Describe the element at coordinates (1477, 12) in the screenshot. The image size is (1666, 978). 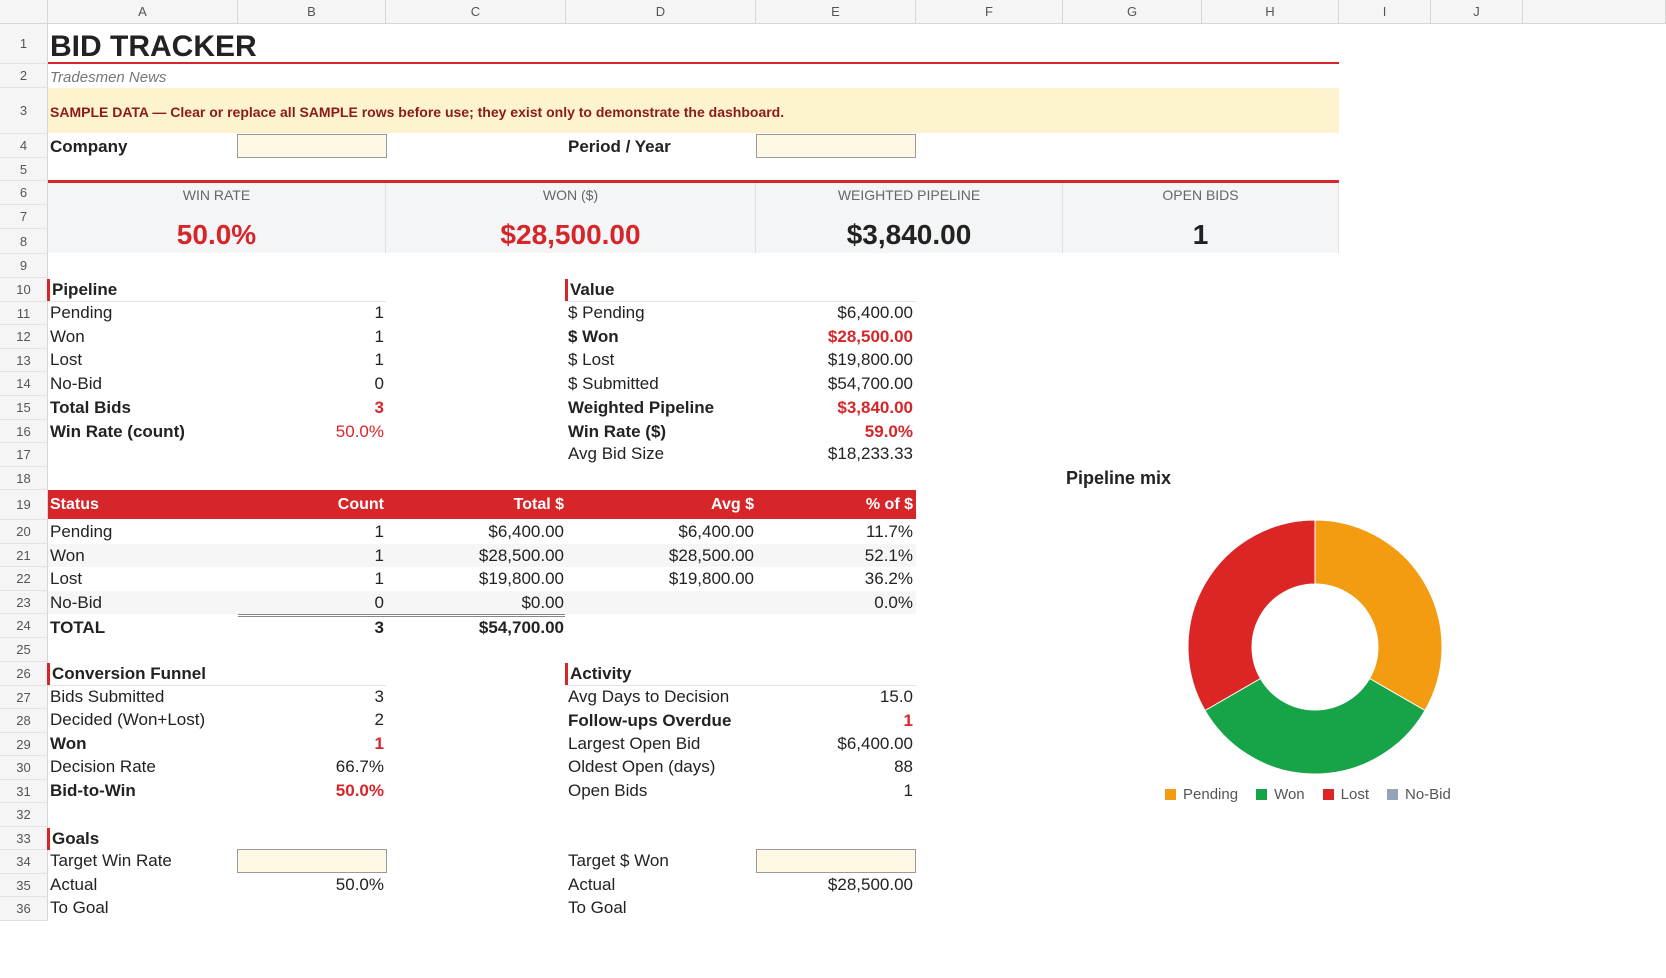
I see `column-header: J` at that location.